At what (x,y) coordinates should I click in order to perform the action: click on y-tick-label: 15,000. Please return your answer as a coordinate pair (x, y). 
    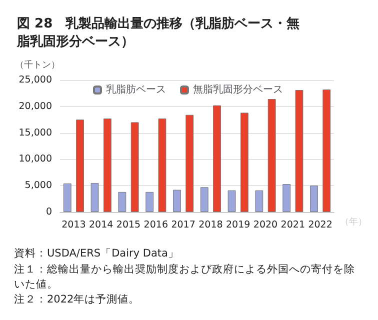
    Looking at the image, I should click on (35, 132).